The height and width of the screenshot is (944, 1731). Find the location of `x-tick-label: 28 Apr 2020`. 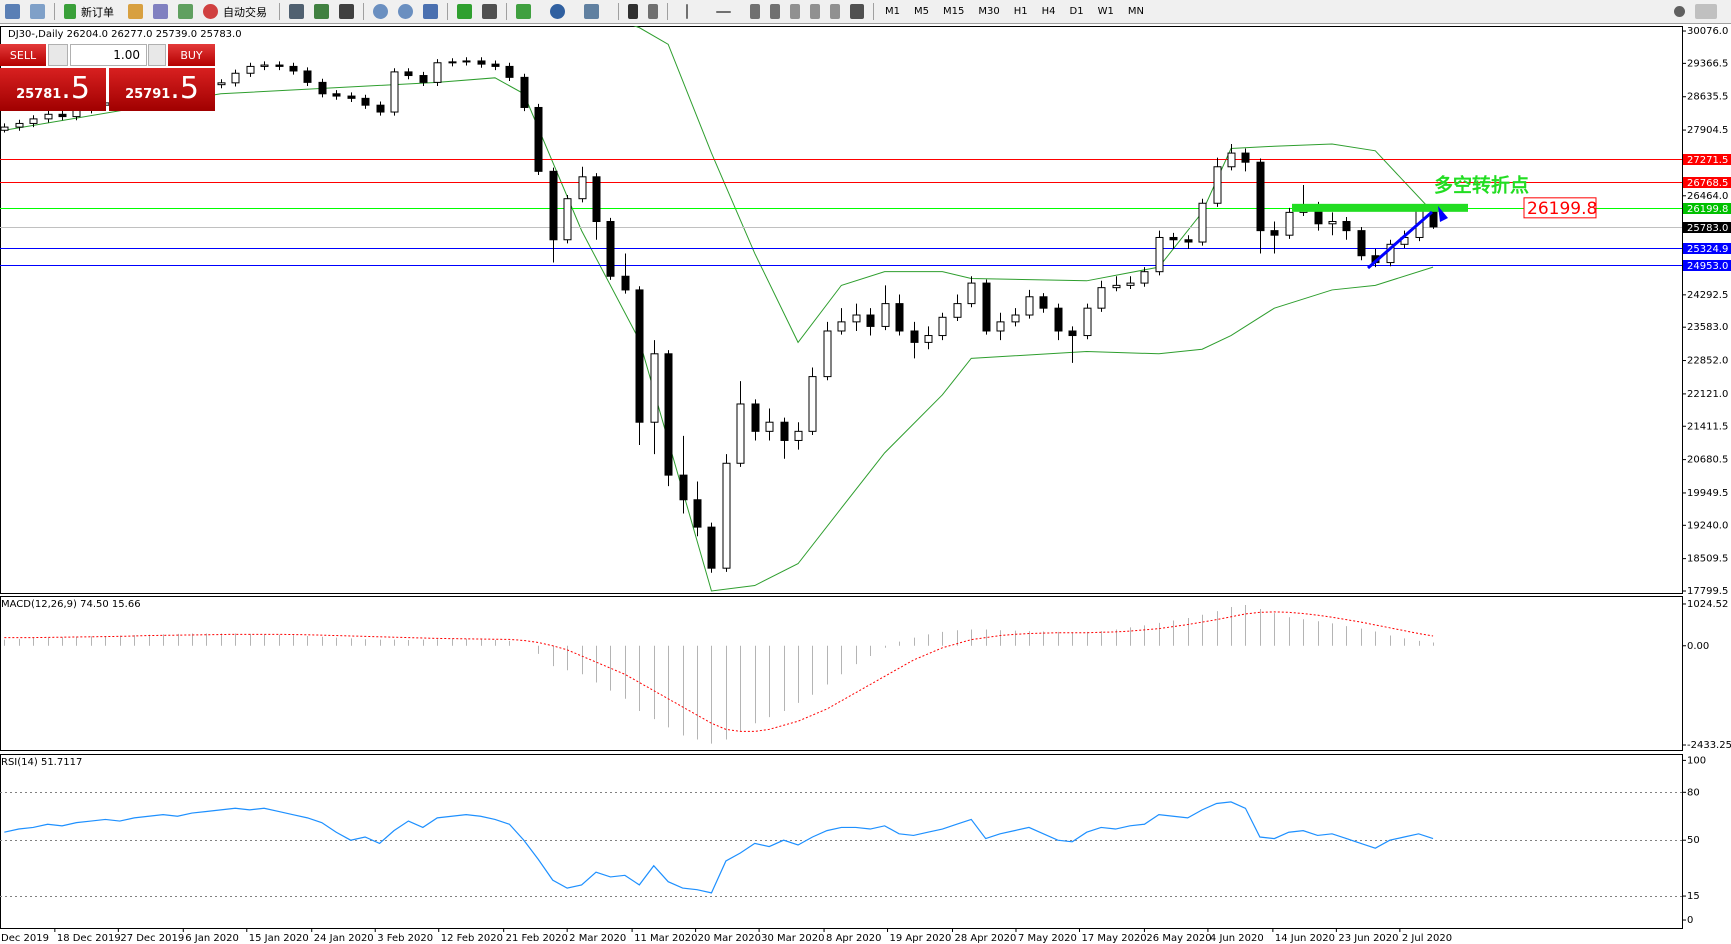

x-tick-label: 28 Apr 2020 is located at coordinates (985, 938).